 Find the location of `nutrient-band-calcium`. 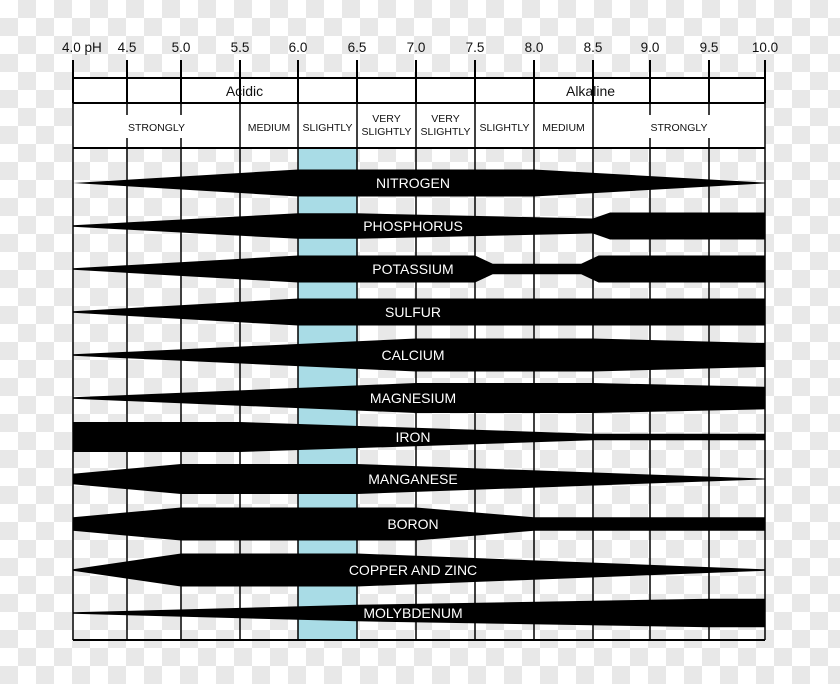

nutrient-band-calcium is located at coordinates (419, 355).